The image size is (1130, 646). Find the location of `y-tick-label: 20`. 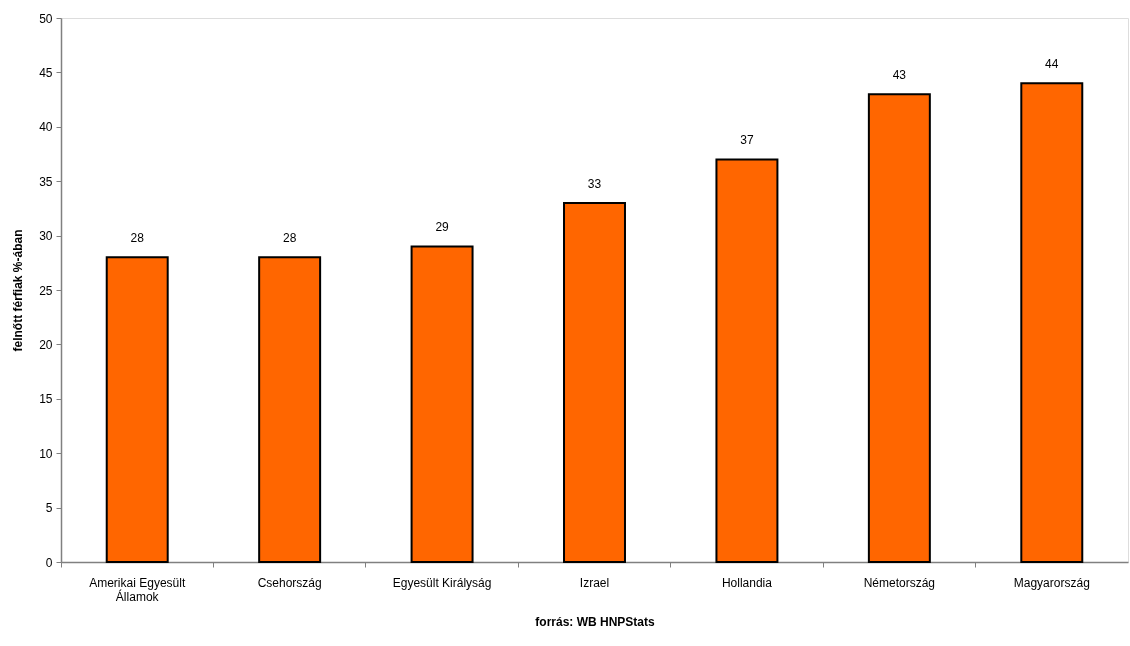

y-tick-label: 20 is located at coordinates (46, 344).